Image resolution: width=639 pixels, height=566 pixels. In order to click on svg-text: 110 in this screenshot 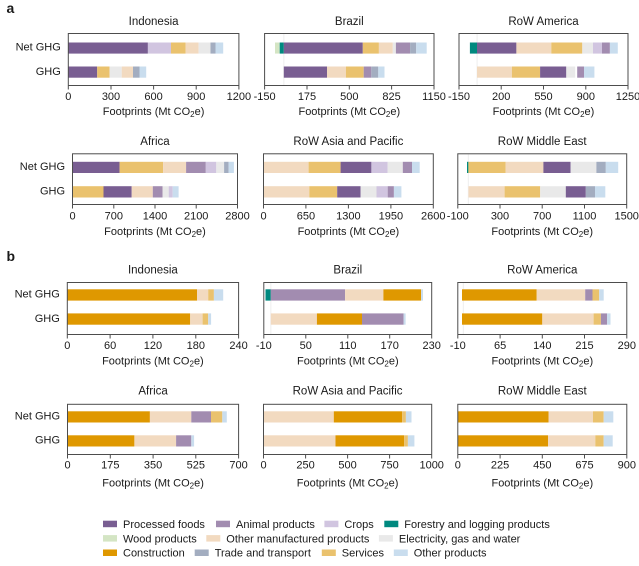, I will do `click(348, 346)`.